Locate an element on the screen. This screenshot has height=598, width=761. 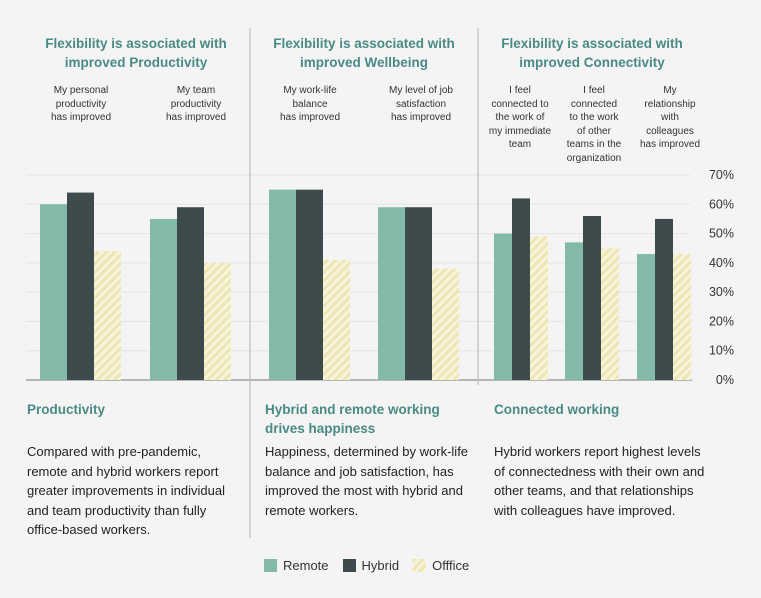
category-label-line: My level of job is located at coordinates (421, 90).